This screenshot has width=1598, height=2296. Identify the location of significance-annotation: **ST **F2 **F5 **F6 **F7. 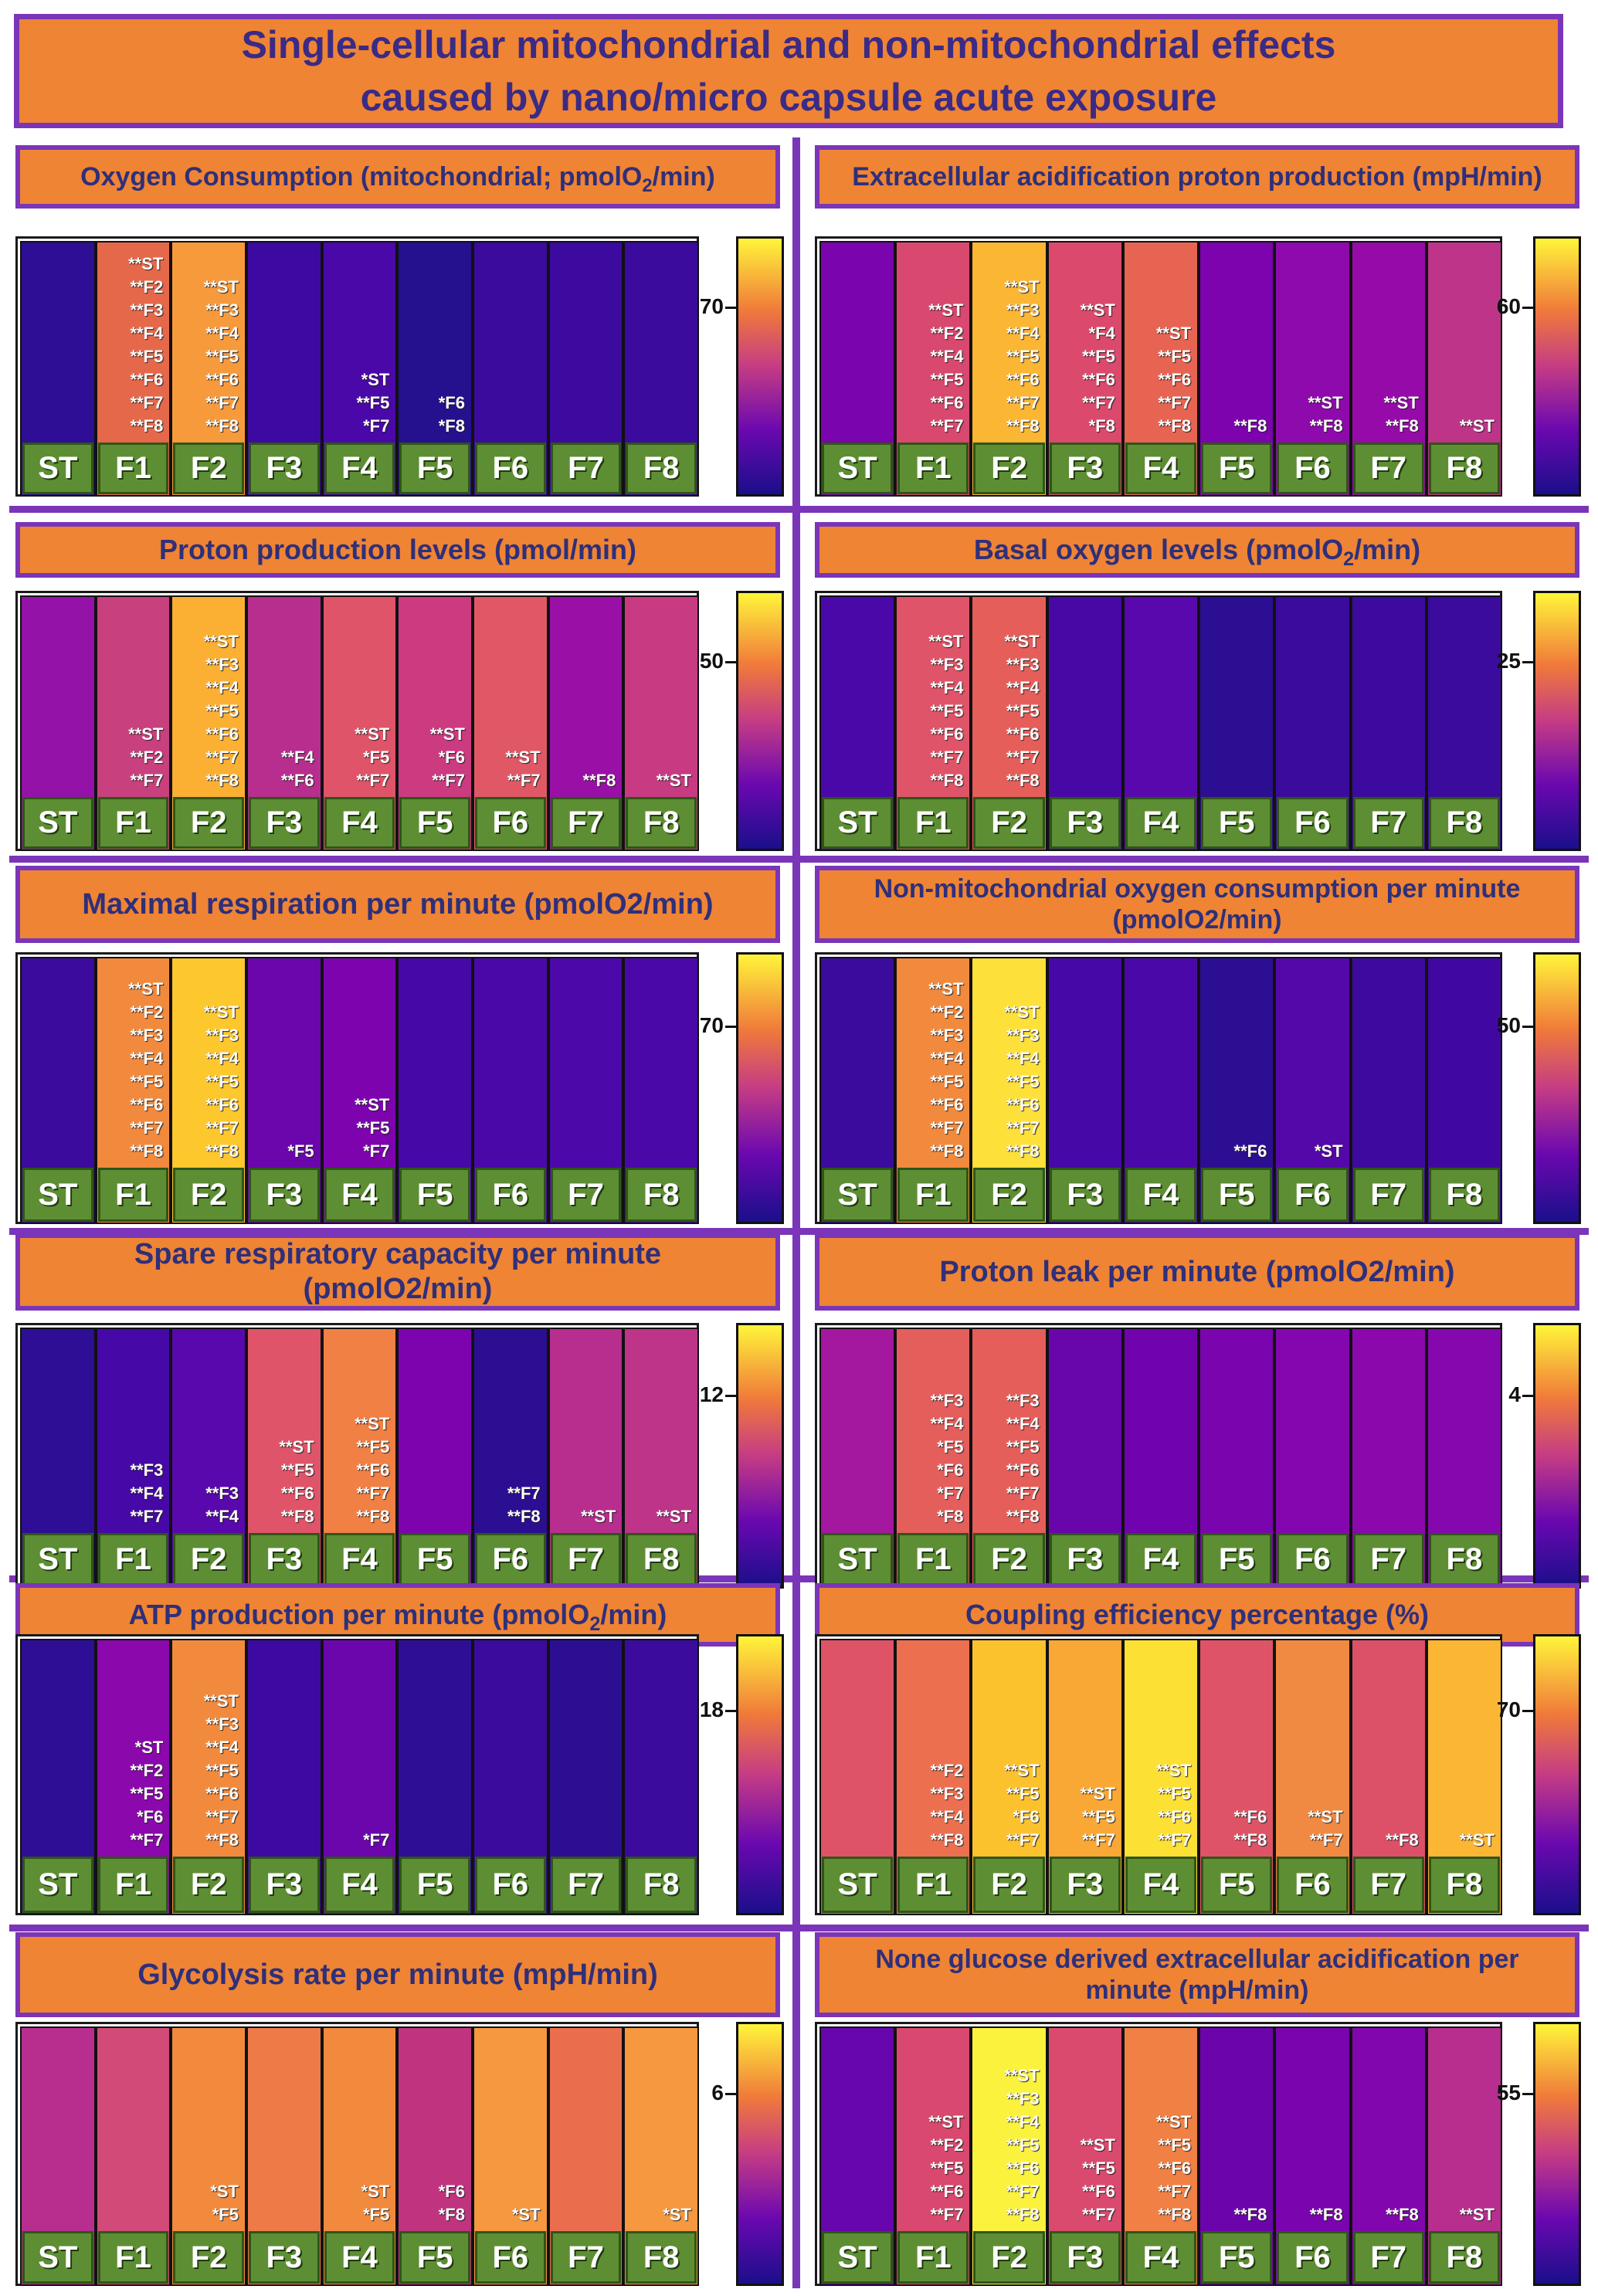
(946, 2168).